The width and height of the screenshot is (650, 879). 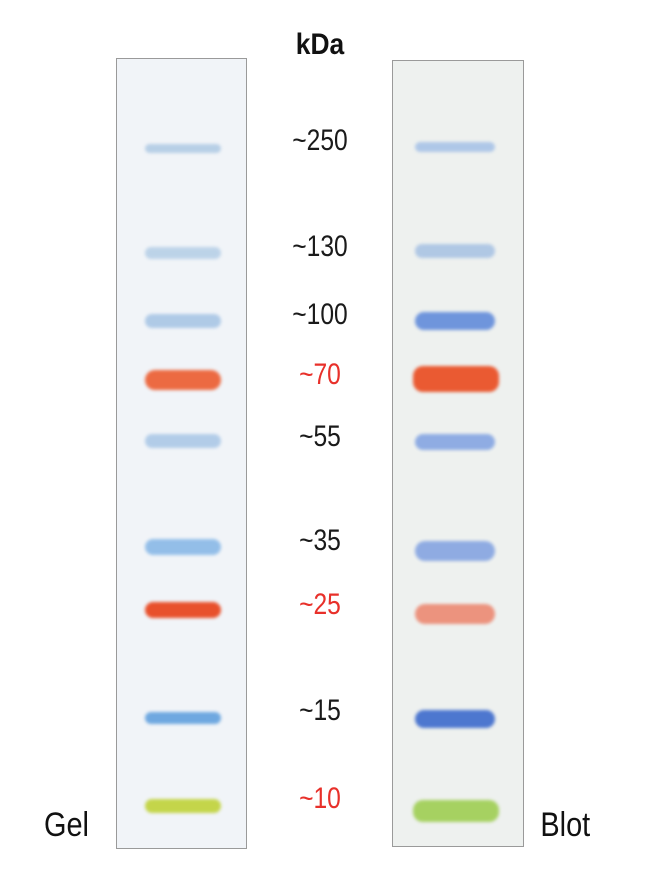 I want to click on marker-label: ~10, so click(x=320, y=798).